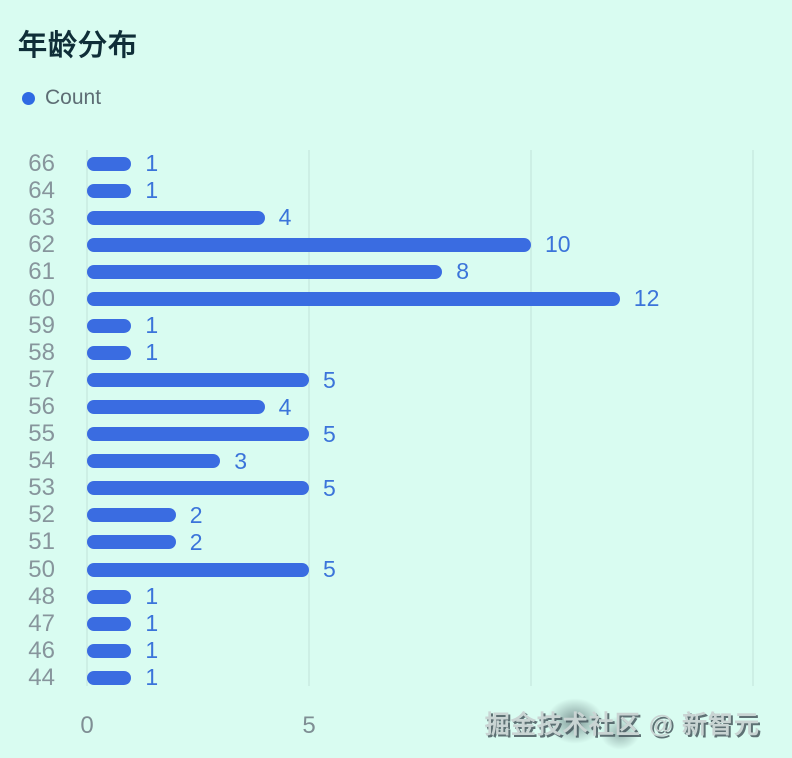 This screenshot has width=792, height=758. I want to click on chart-row: 63 4, so click(396, 217).